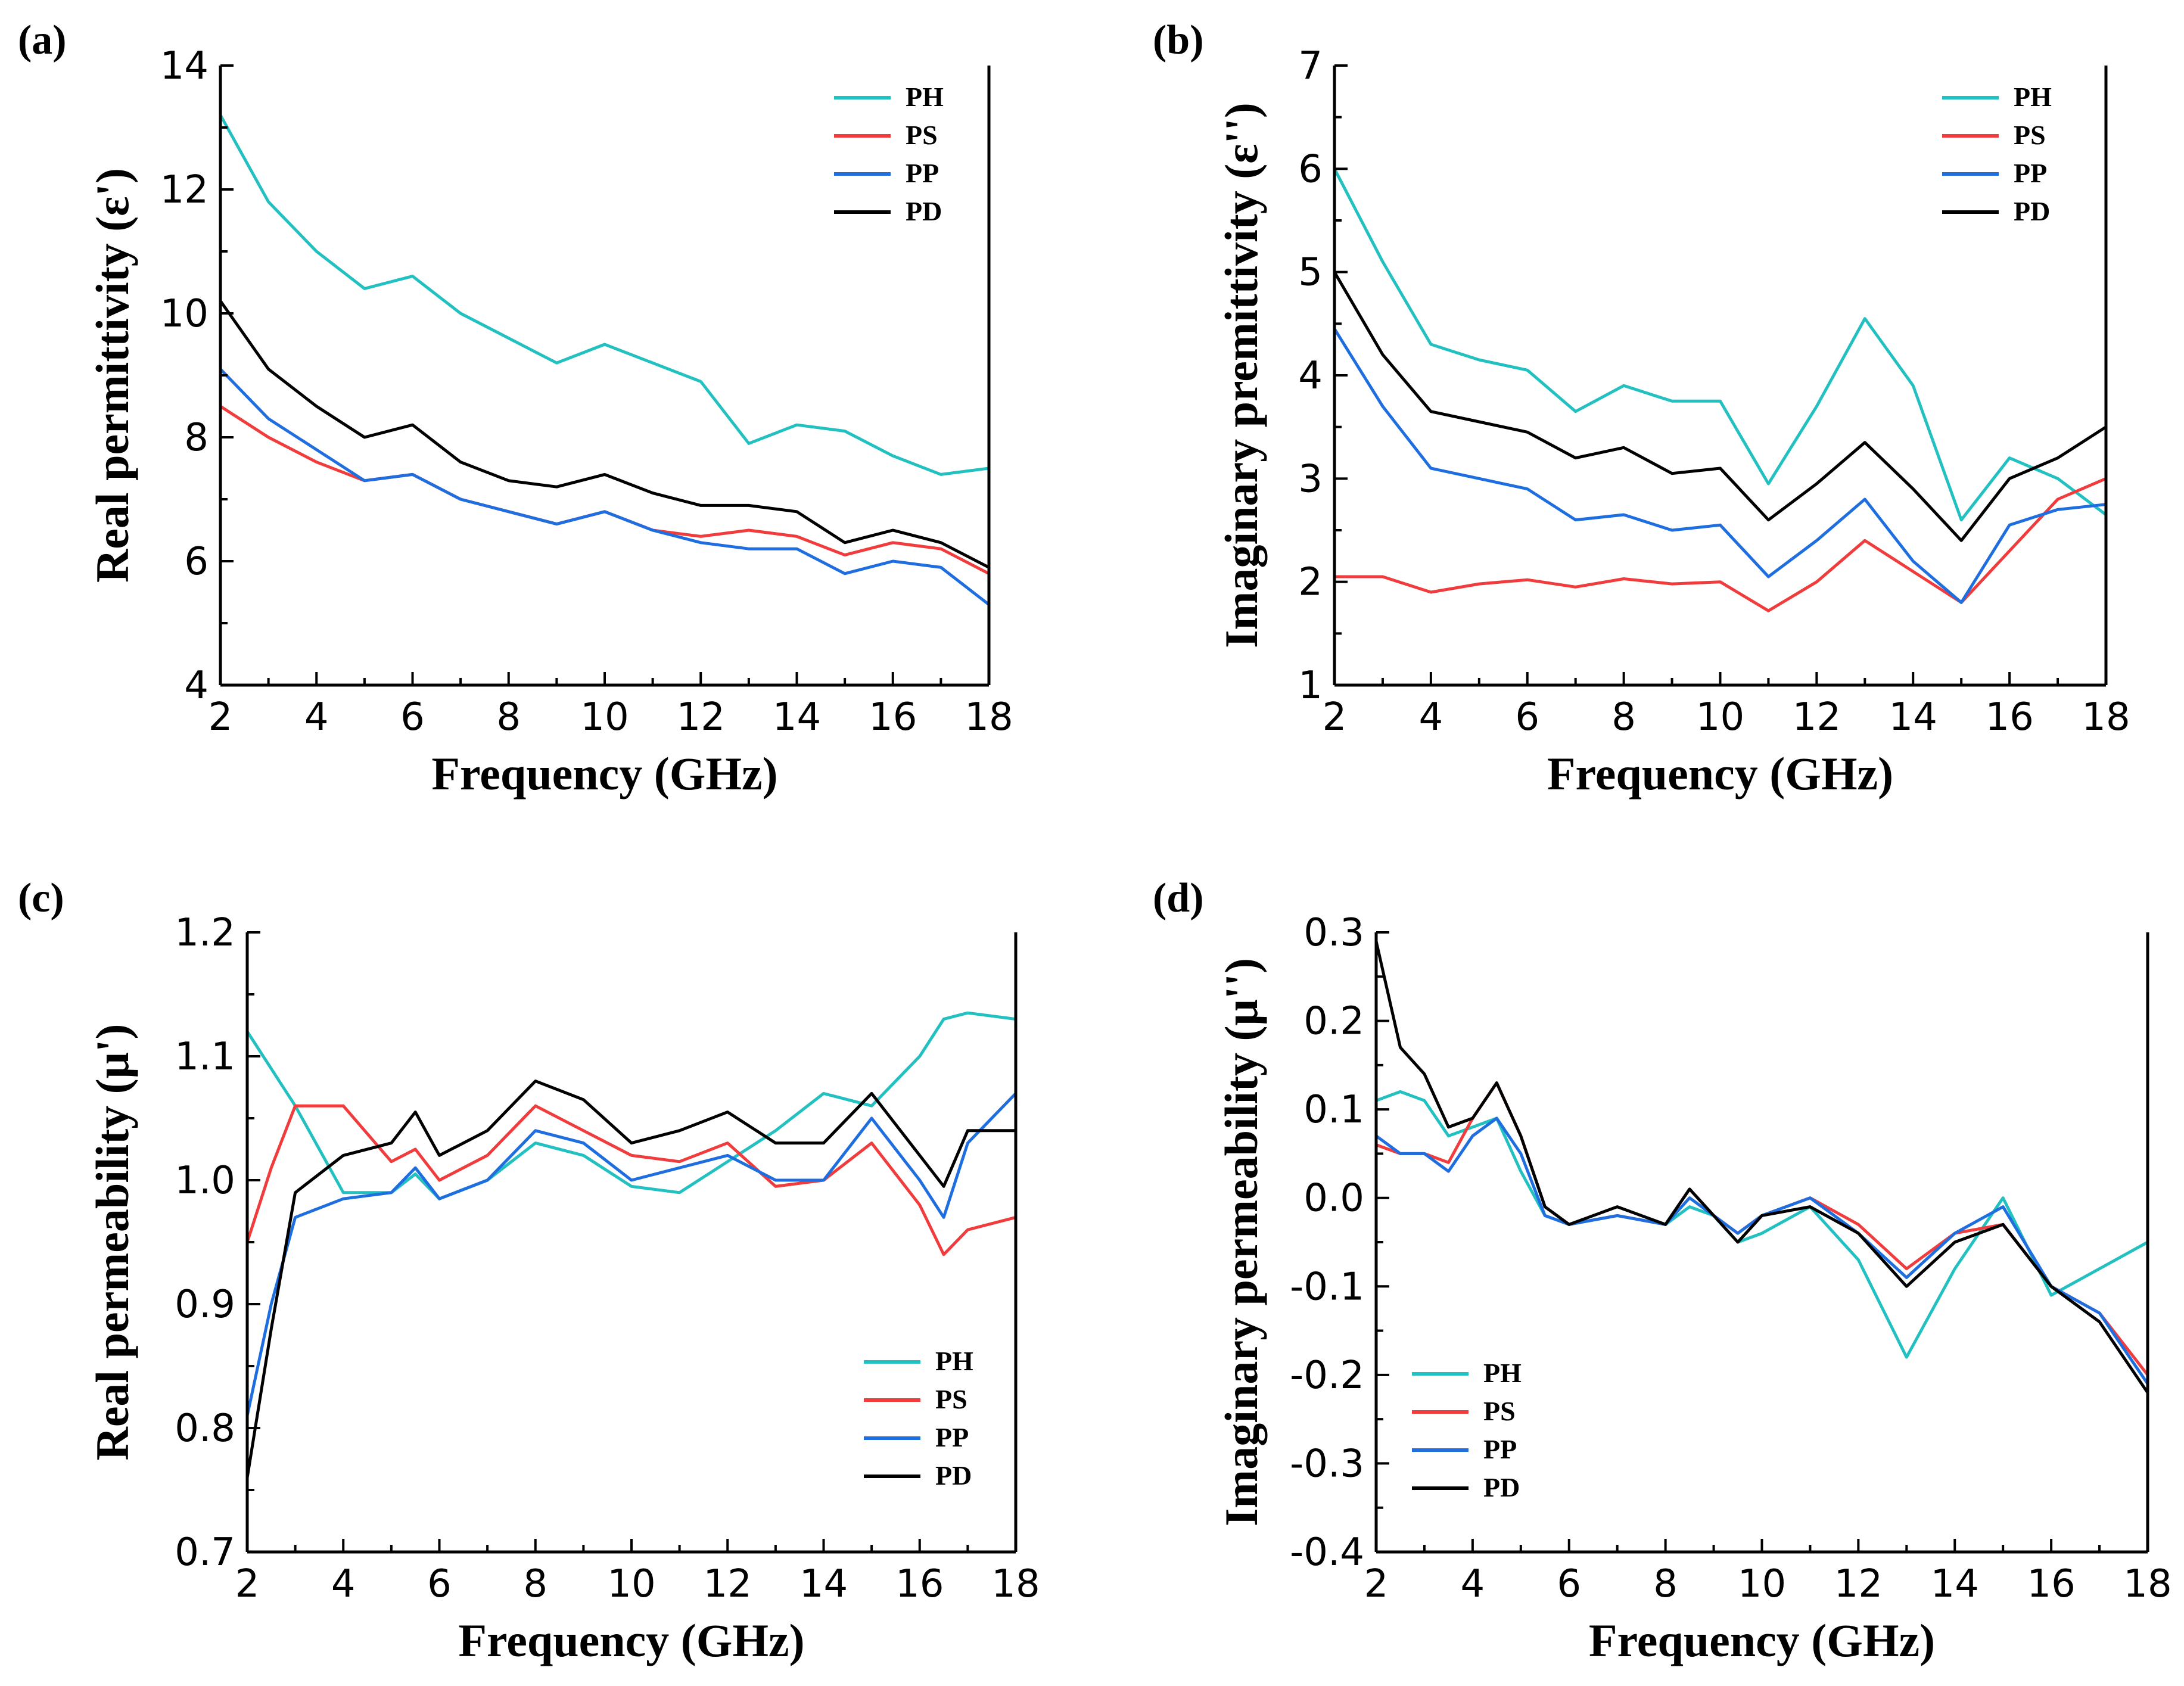 This screenshot has width=2184, height=1686. What do you see at coordinates (42, 40) in the screenshot?
I see `panel-label: (a)` at bounding box center [42, 40].